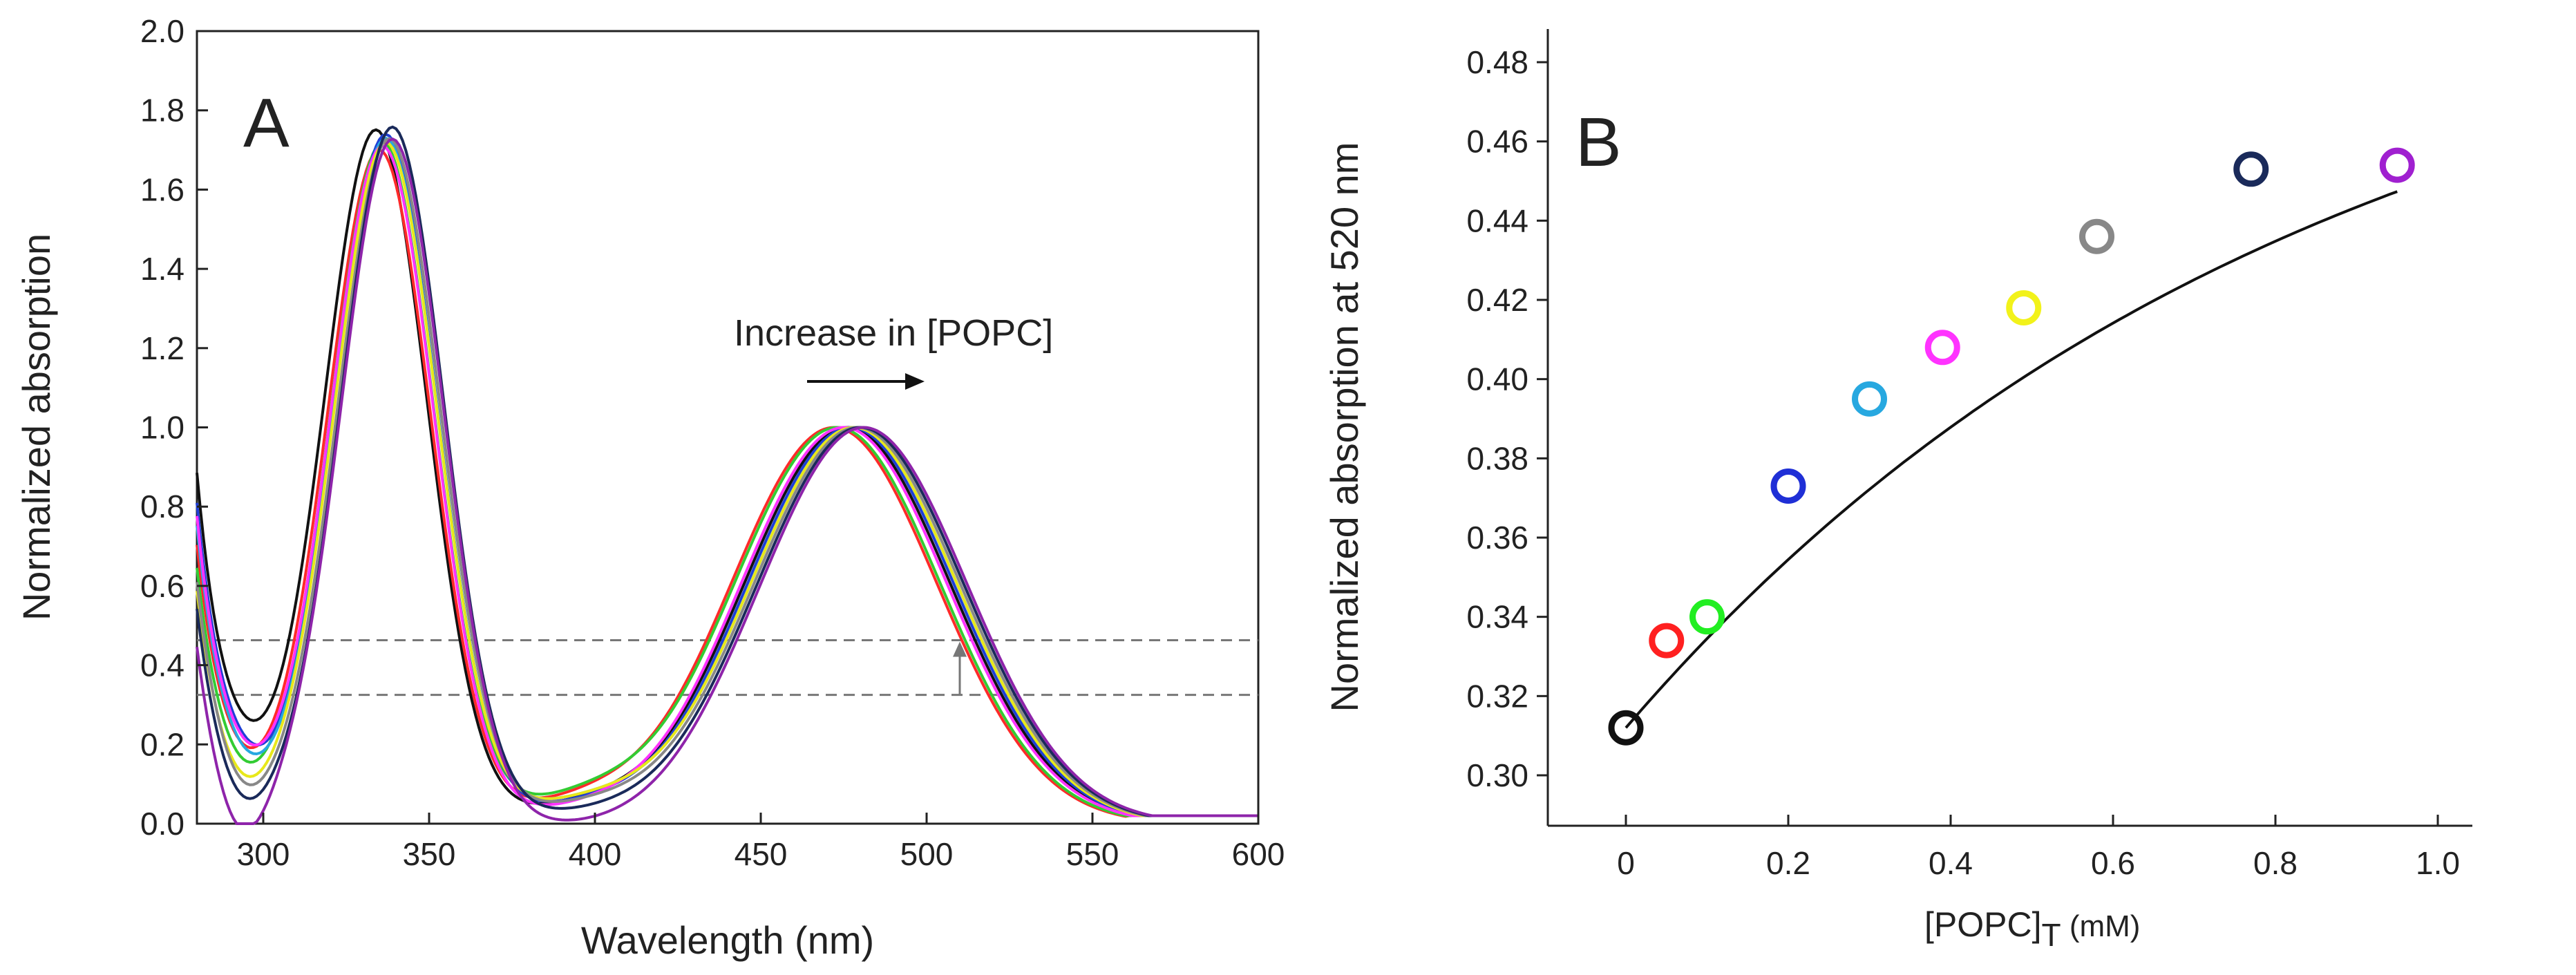  What do you see at coordinates (1507, 418) in the screenshot?
I see `panel-b-y-ticks: 0.30 0.32 0.34 0.36 0.38 0.40 0.42 0.44 0.46 0.48` at bounding box center [1507, 418].